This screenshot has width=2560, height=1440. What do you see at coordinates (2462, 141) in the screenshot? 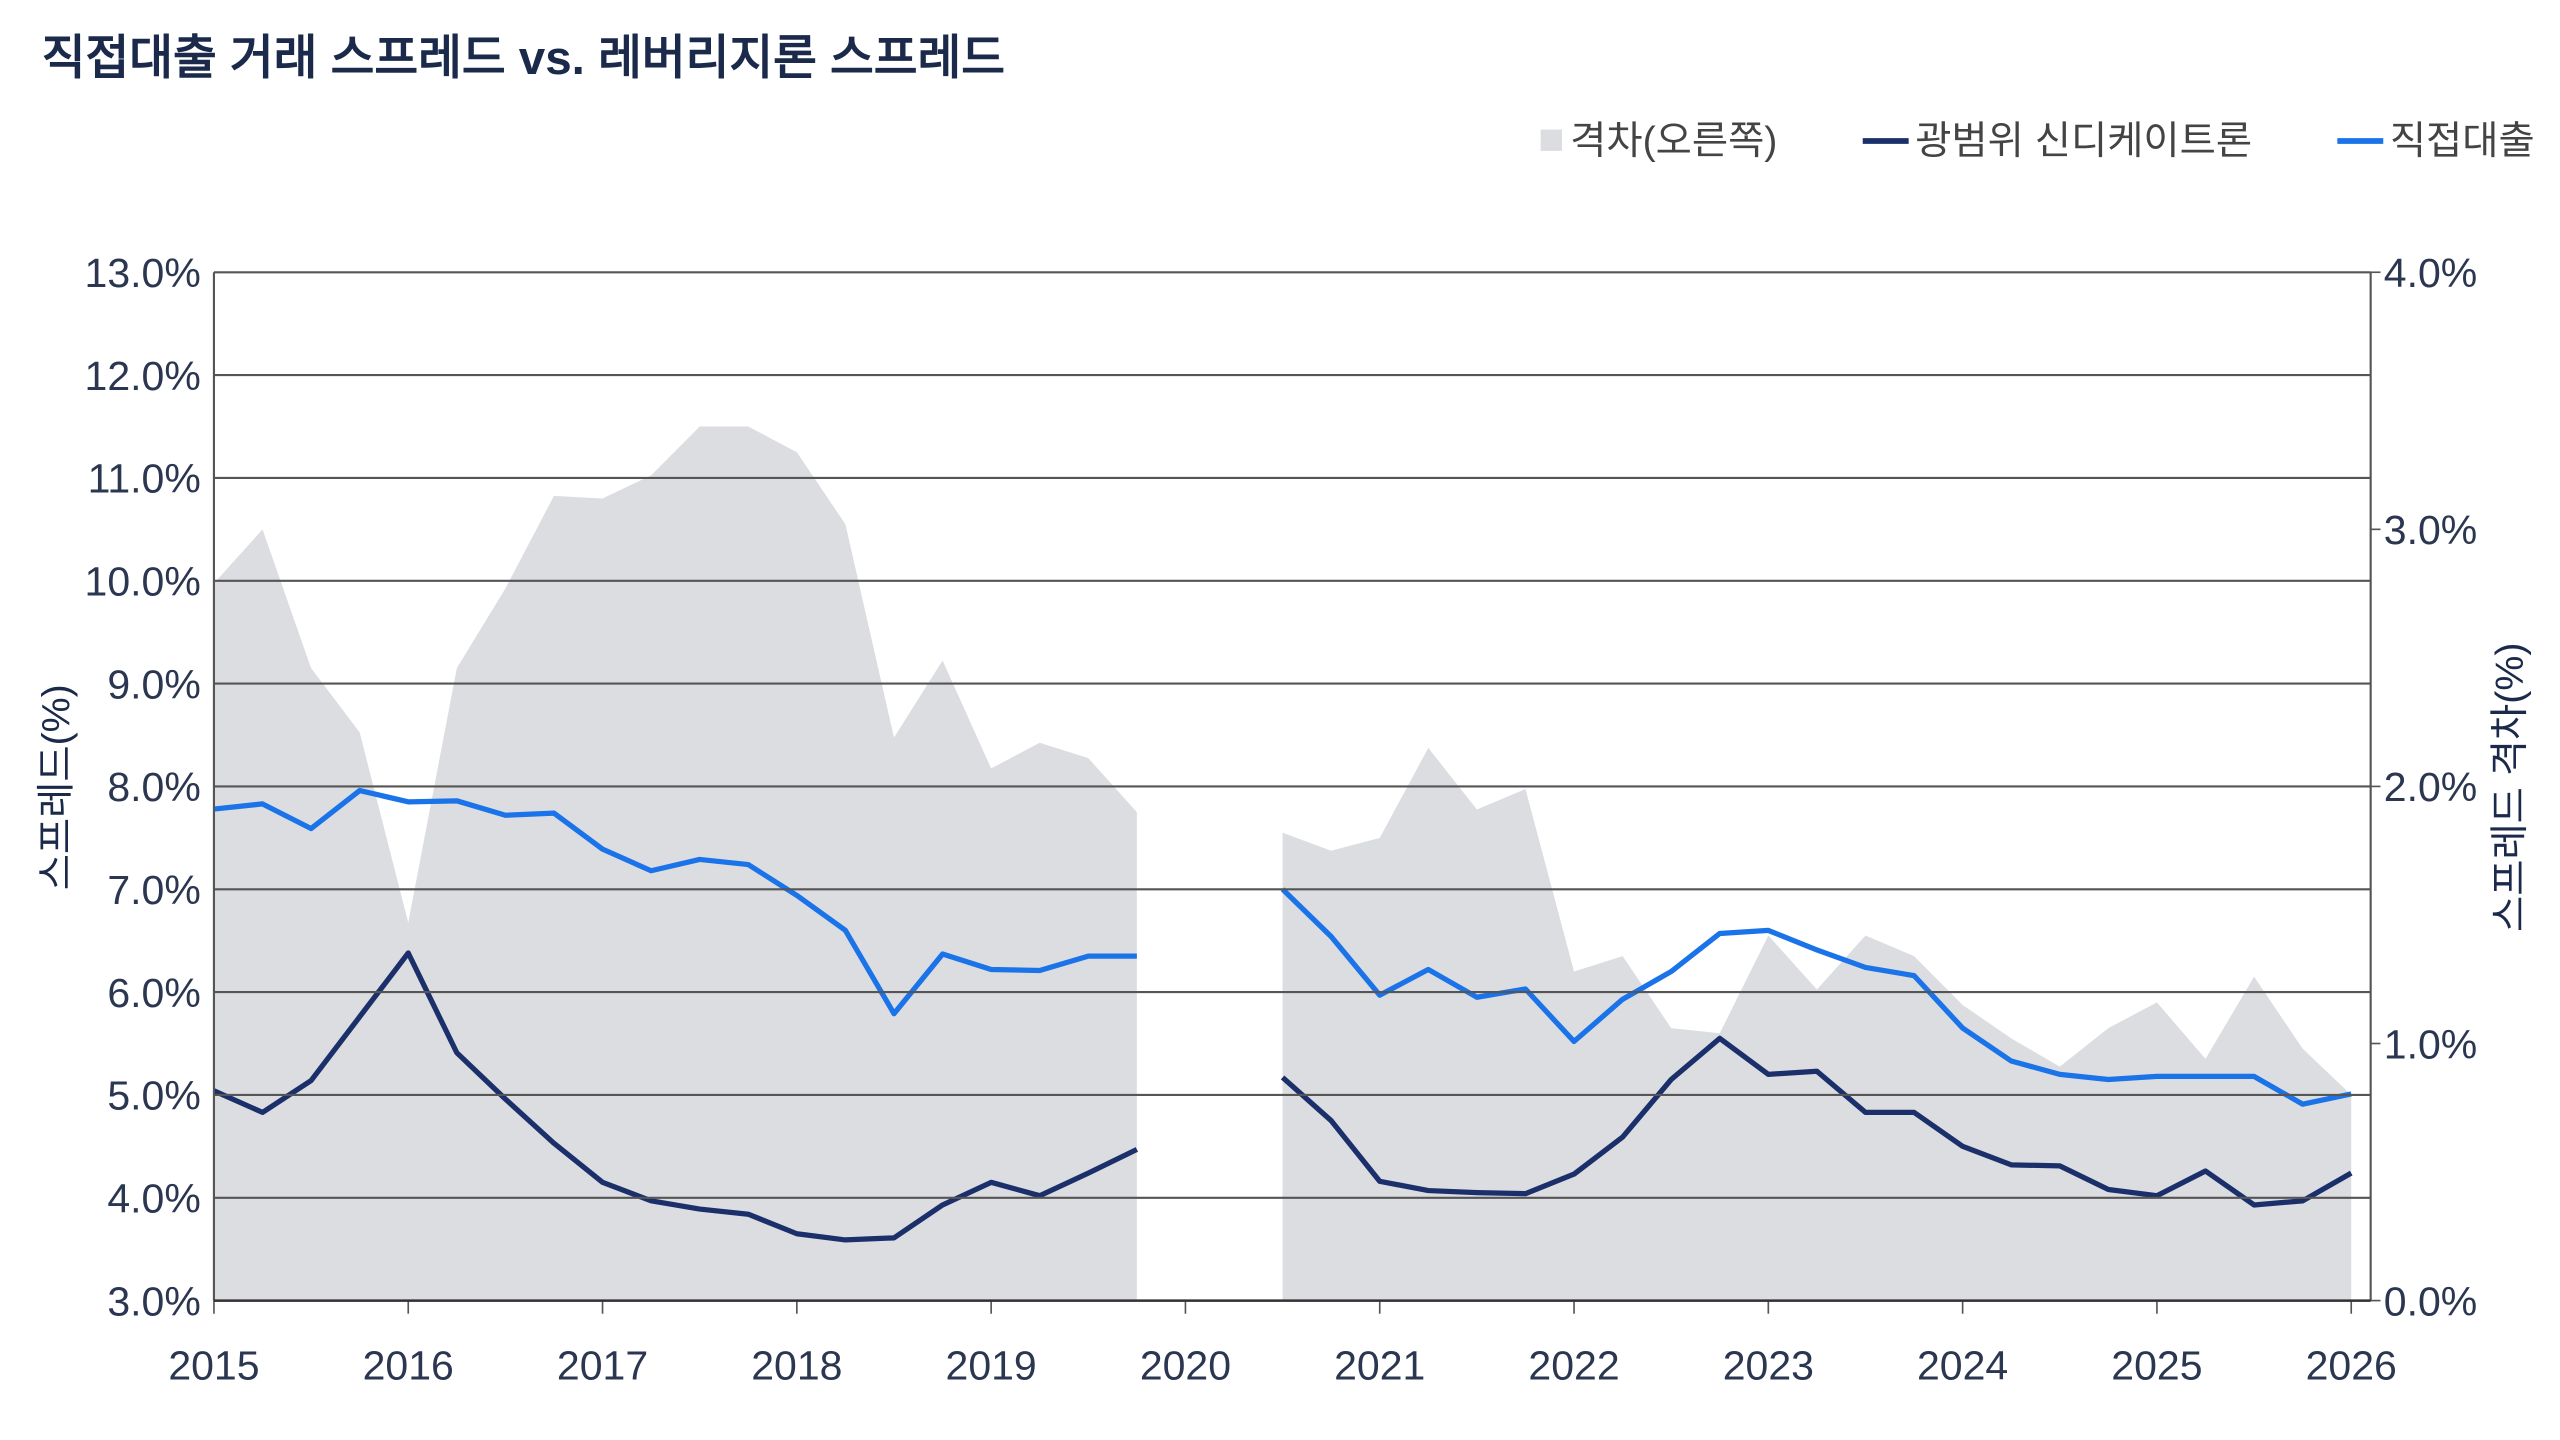
I see `legend-label: 직접대출` at bounding box center [2462, 141].